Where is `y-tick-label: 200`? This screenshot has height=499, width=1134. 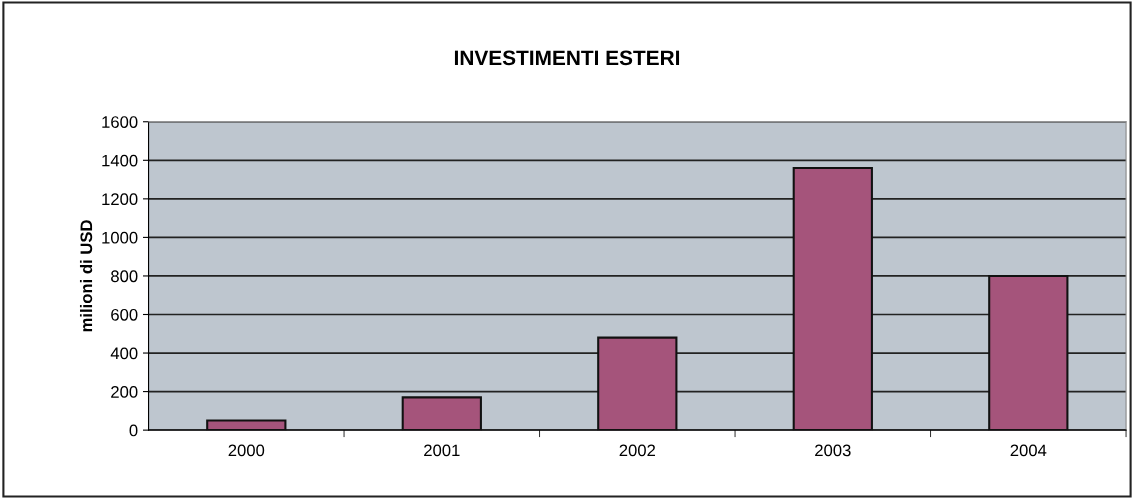
y-tick-label: 200 is located at coordinates (124, 391).